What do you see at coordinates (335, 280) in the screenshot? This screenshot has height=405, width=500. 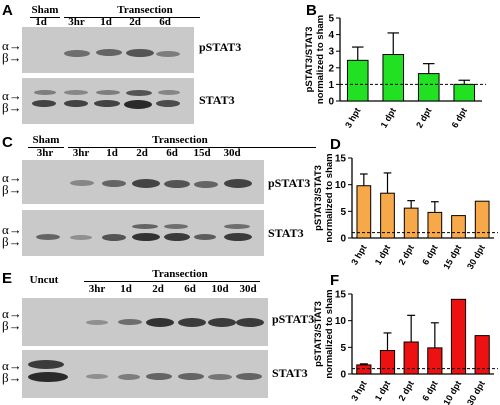 I see `panel-letter-f: F` at bounding box center [335, 280].